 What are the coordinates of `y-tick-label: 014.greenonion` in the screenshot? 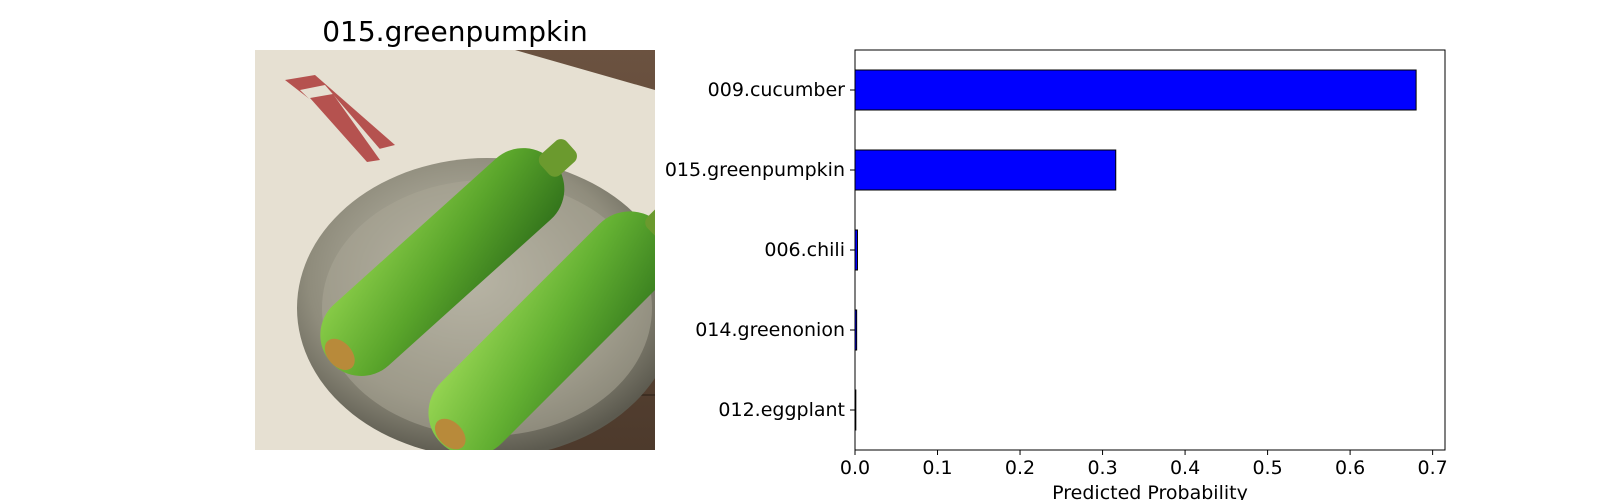 It's located at (770, 330).